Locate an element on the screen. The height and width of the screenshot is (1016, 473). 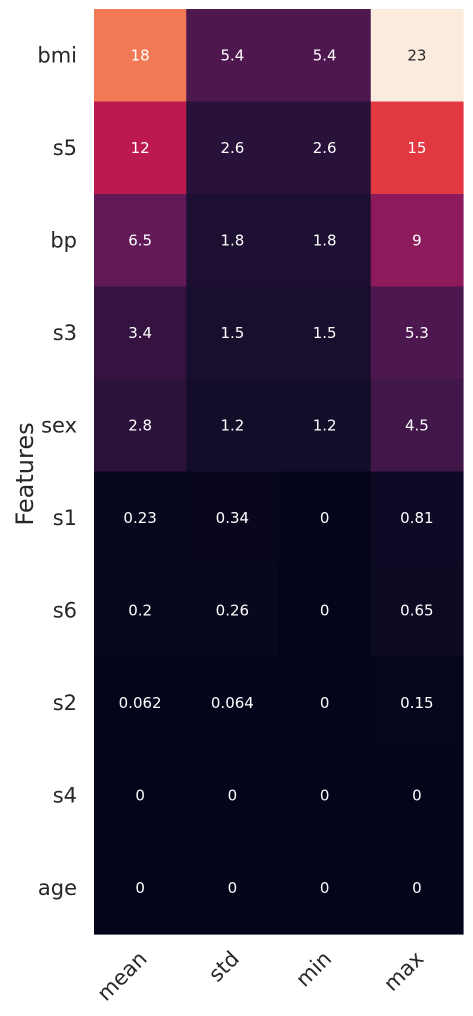
x-tick-labels: mean std min max is located at coordinates (261, 976).